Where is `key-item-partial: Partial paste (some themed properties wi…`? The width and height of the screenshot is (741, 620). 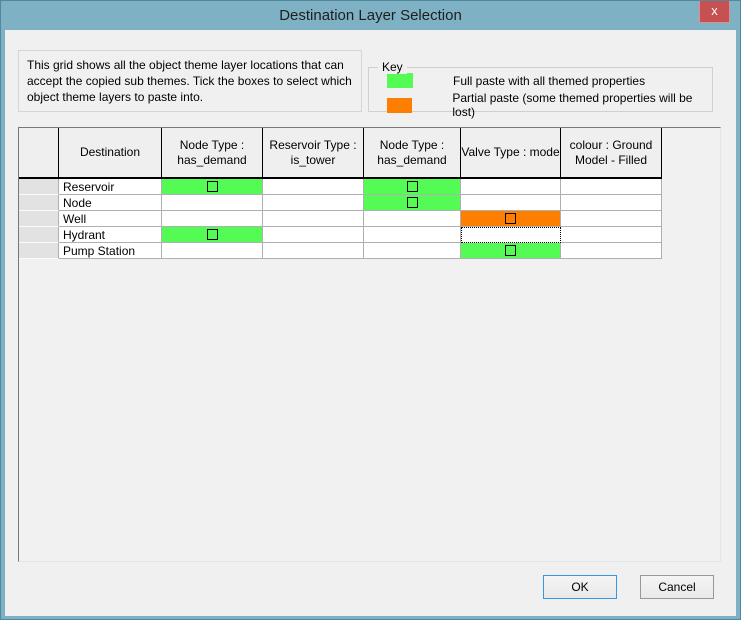
key-item-partial: Partial paste (some themed properties wi… is located at coordinates (549, 105).